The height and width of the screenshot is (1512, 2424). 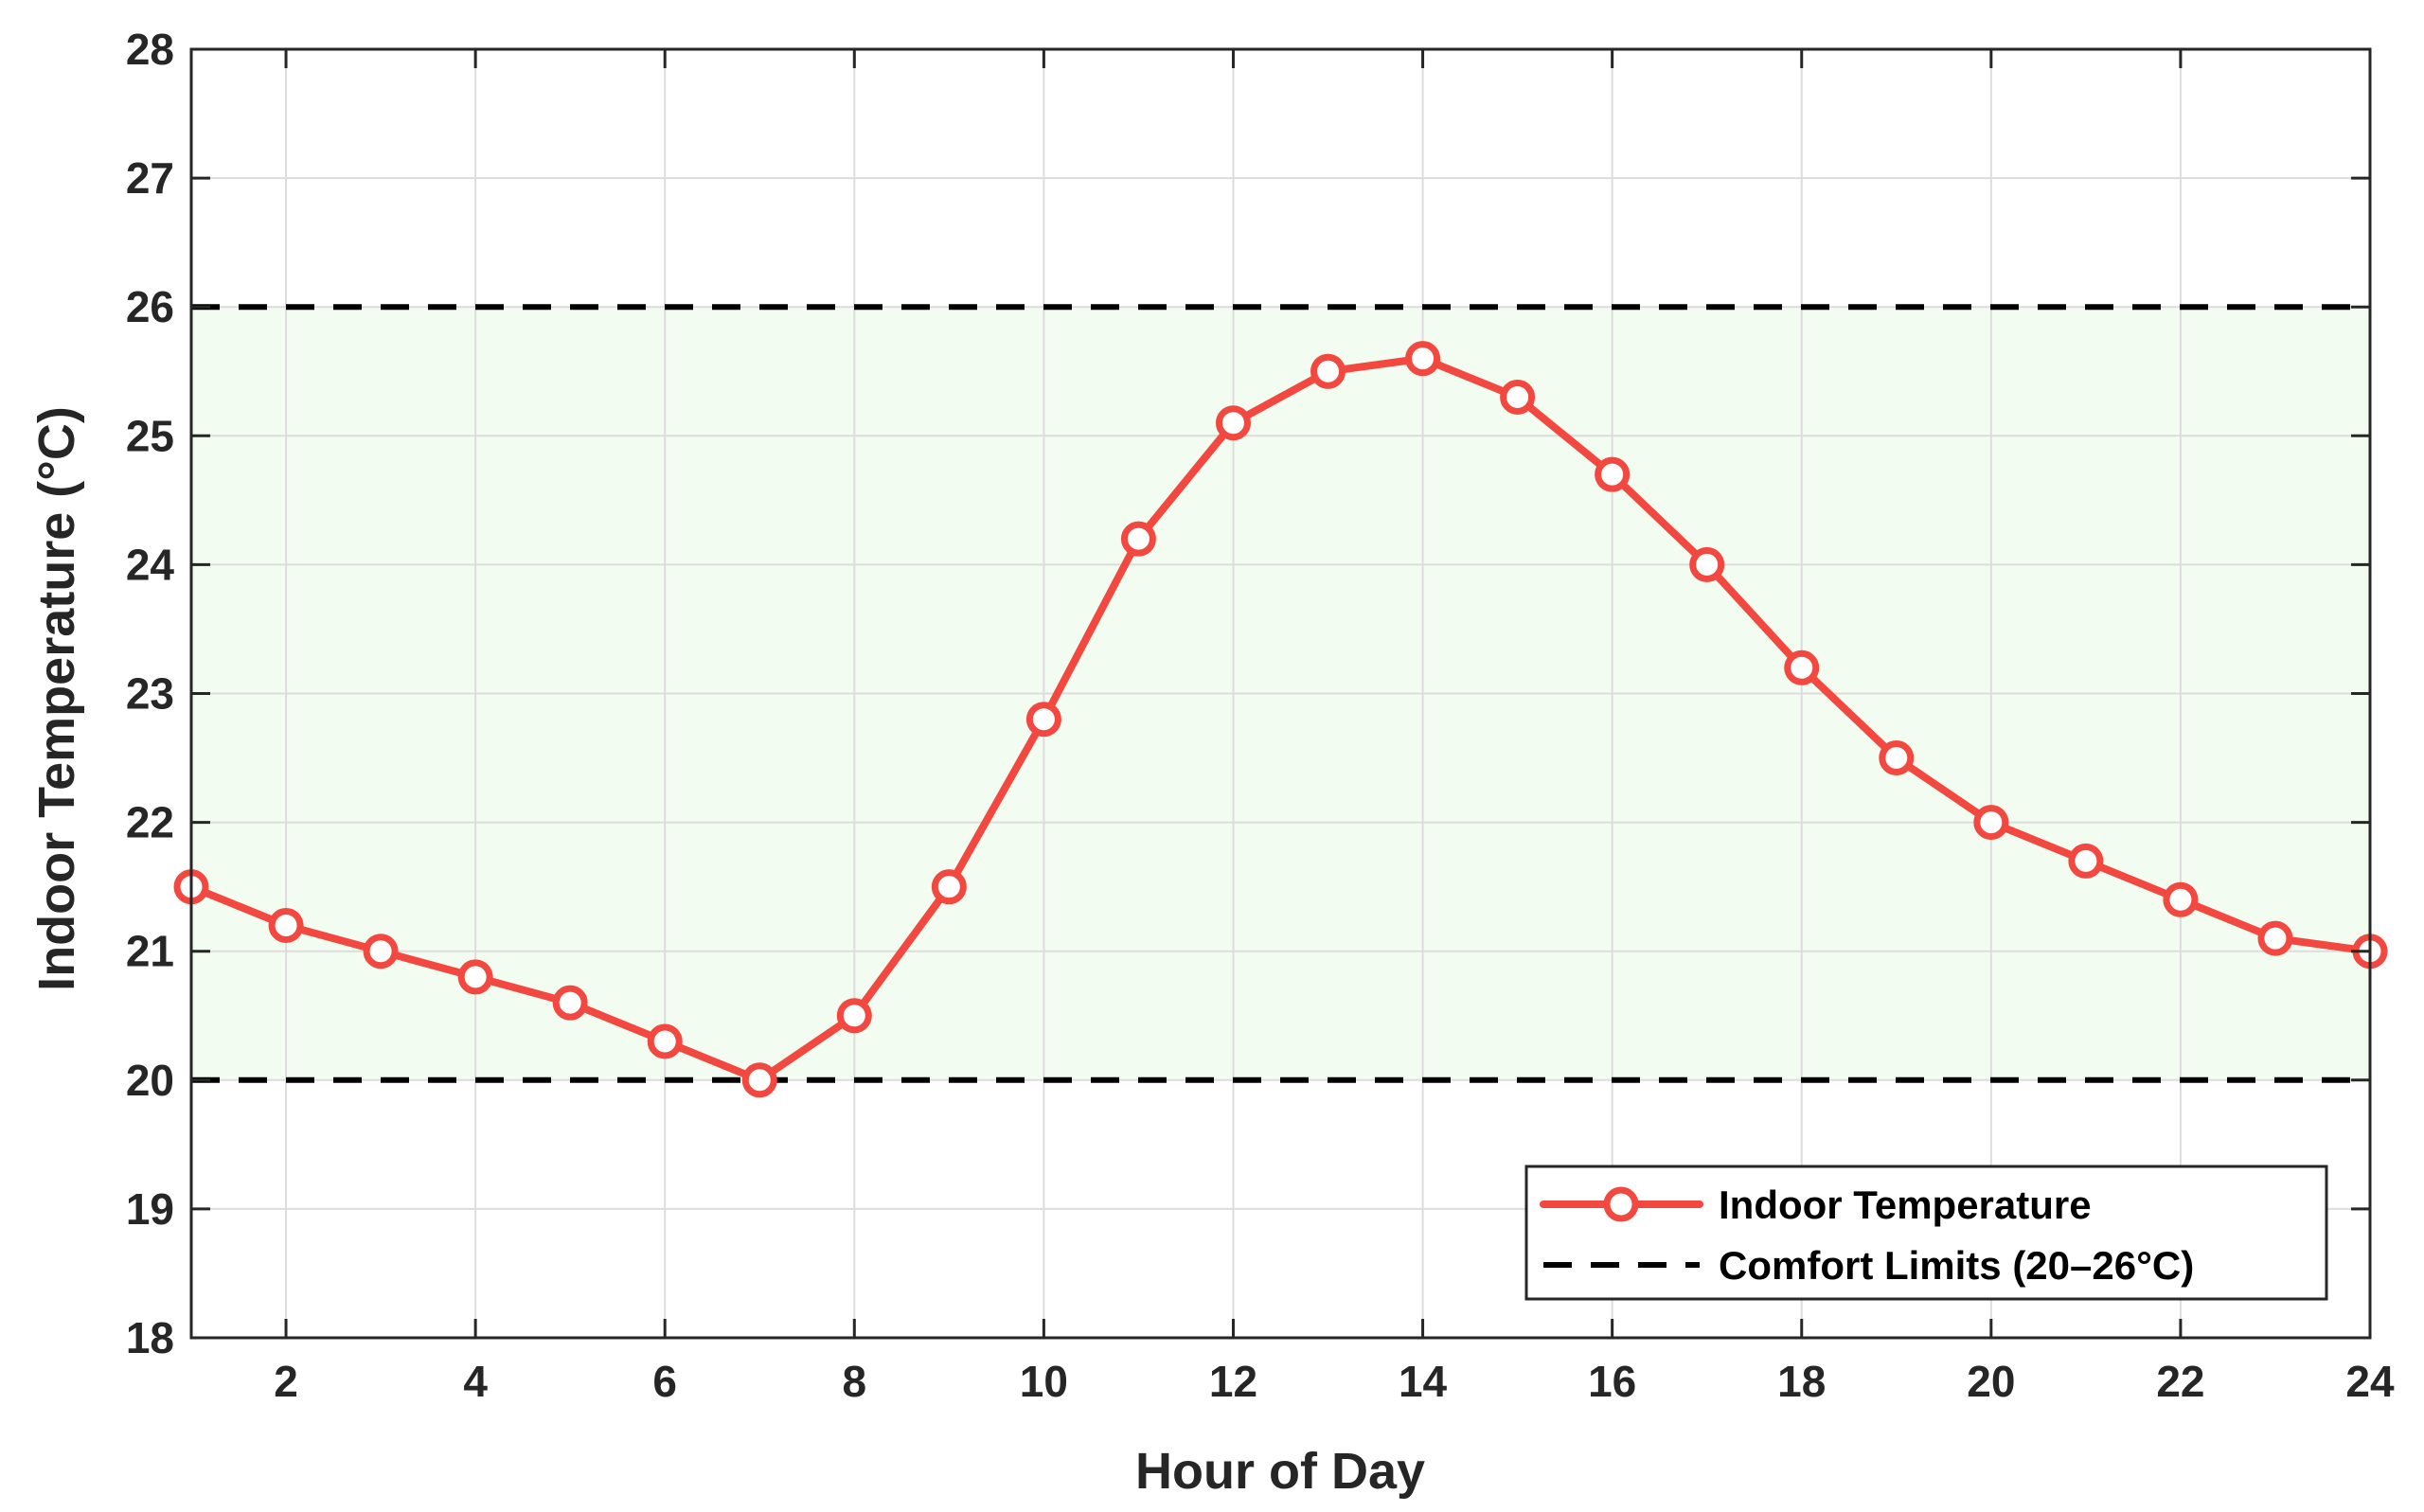 I want to click on x-tick-label-12: 12, so click(x=1233, y=1381).